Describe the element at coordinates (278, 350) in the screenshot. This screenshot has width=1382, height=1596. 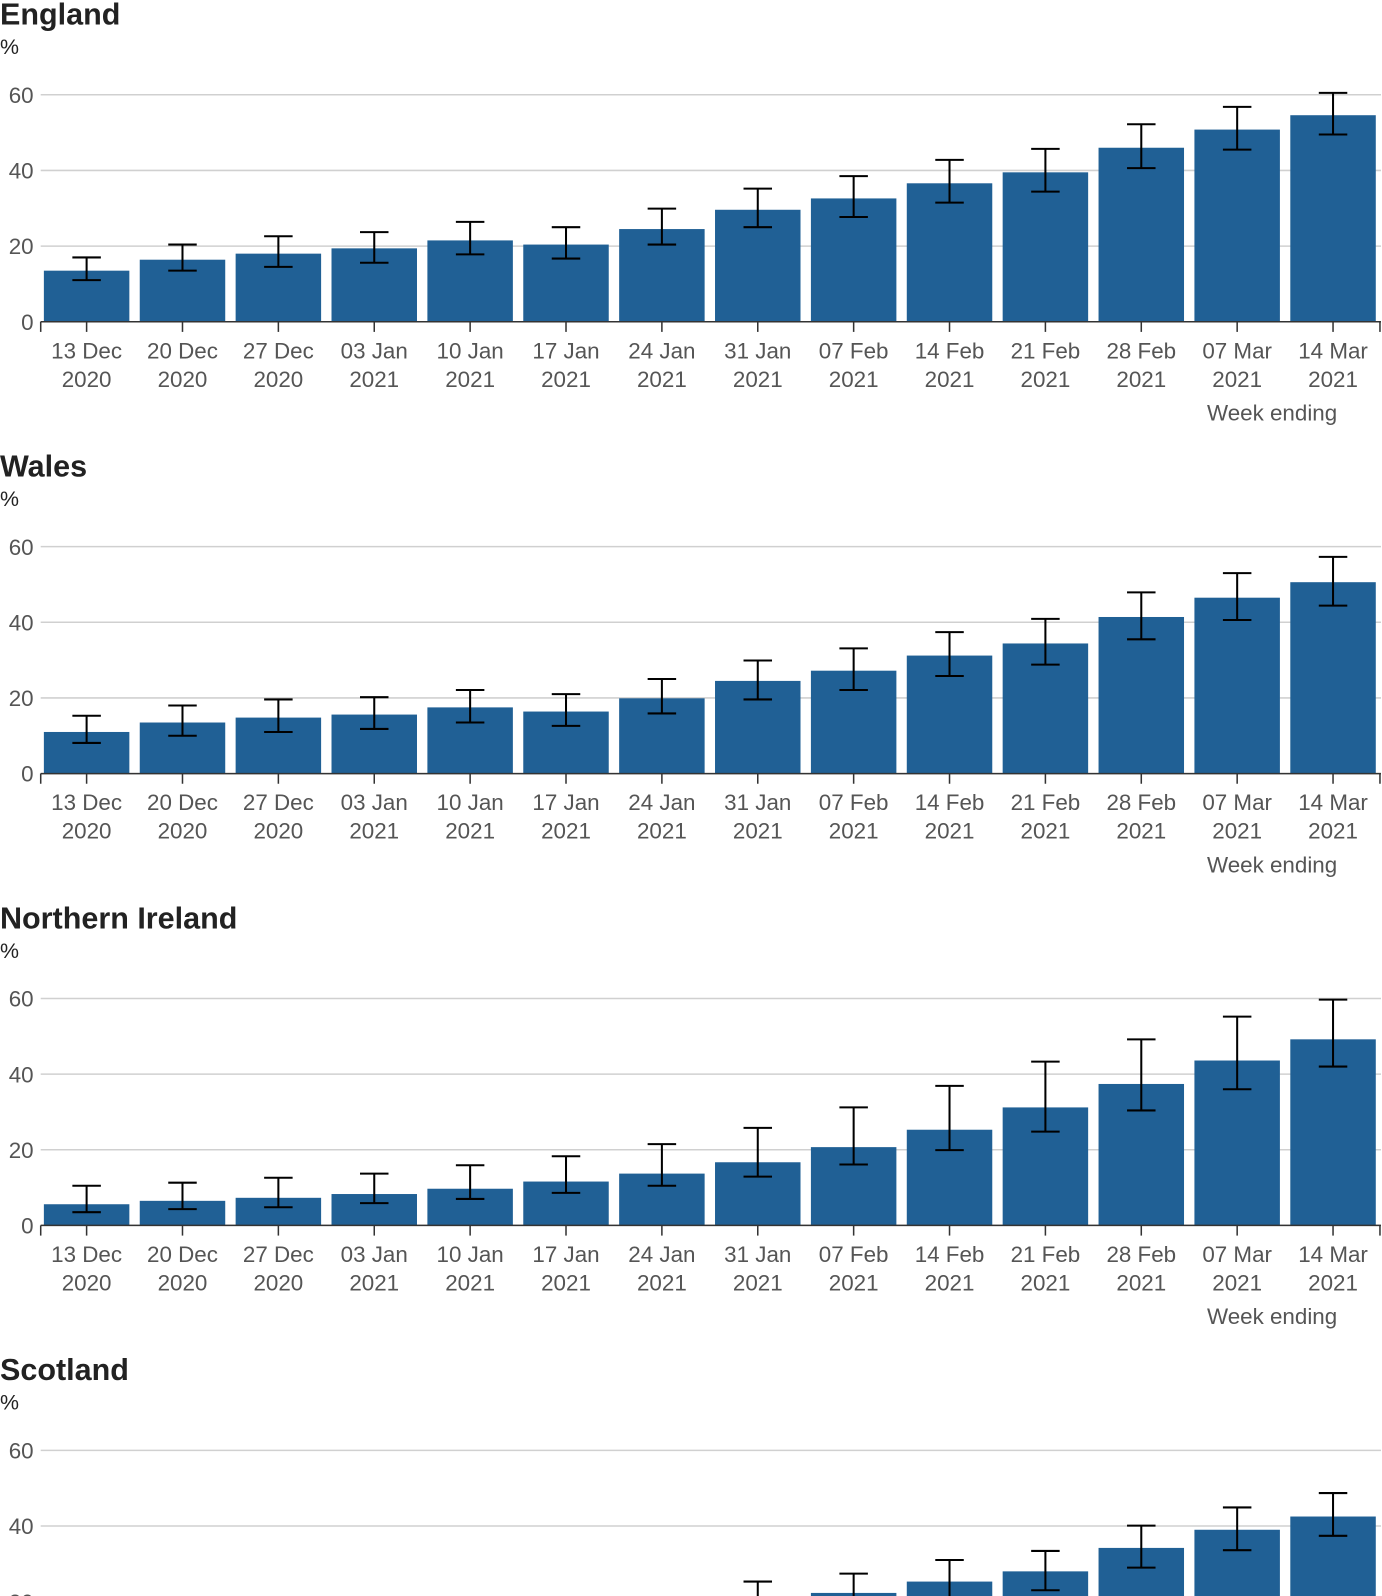
I see `x-tick-line: 27 Dec` at that location.